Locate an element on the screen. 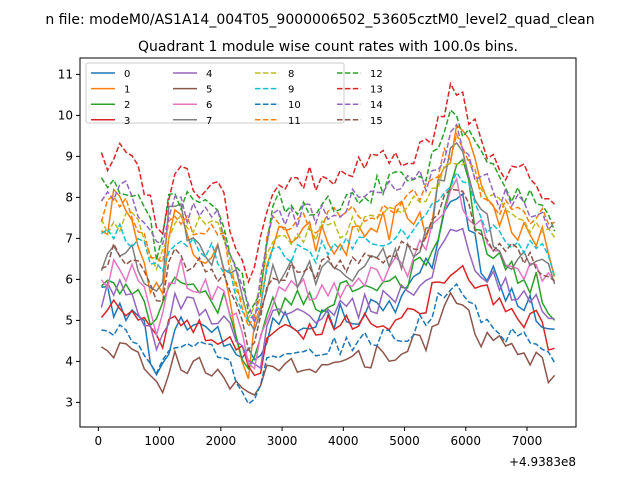  y-tick-label: 3 is located at coordinates (69, 402).